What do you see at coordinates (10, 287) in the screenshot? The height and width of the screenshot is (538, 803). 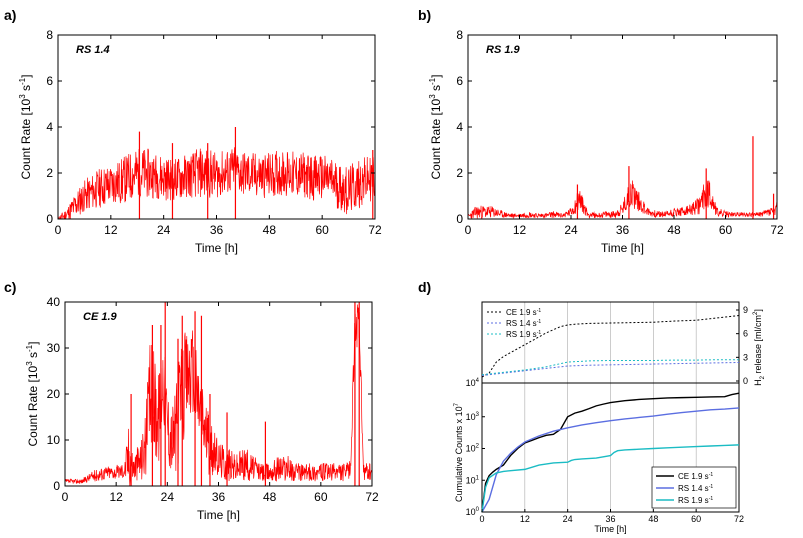 I see `panel-label-c: c)` at bounding box center [10, 287].